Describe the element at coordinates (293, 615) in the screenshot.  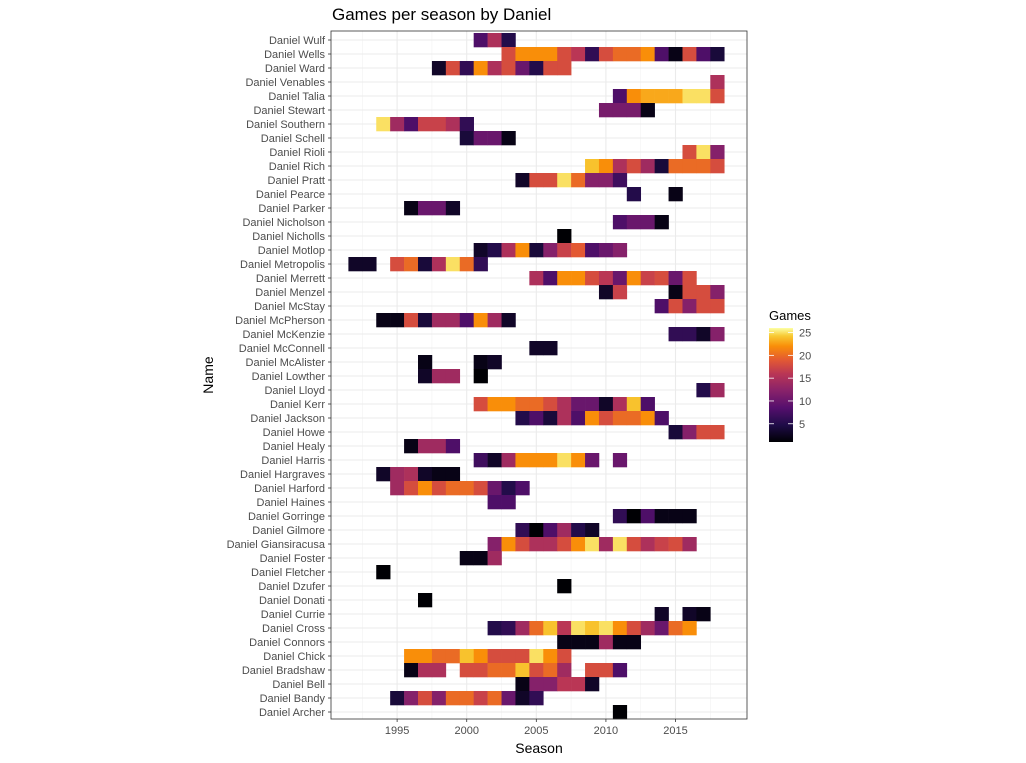
I see `y-tick-label: Daniel Currie` at that location.